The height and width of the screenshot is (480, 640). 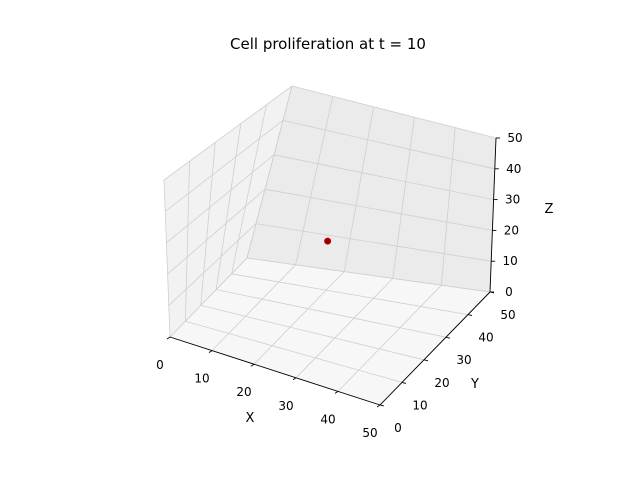 What do you see at coordinates (463, 360) in the screenshot?
I see `y-tick-label: 30` at bounding box center [463, 360].